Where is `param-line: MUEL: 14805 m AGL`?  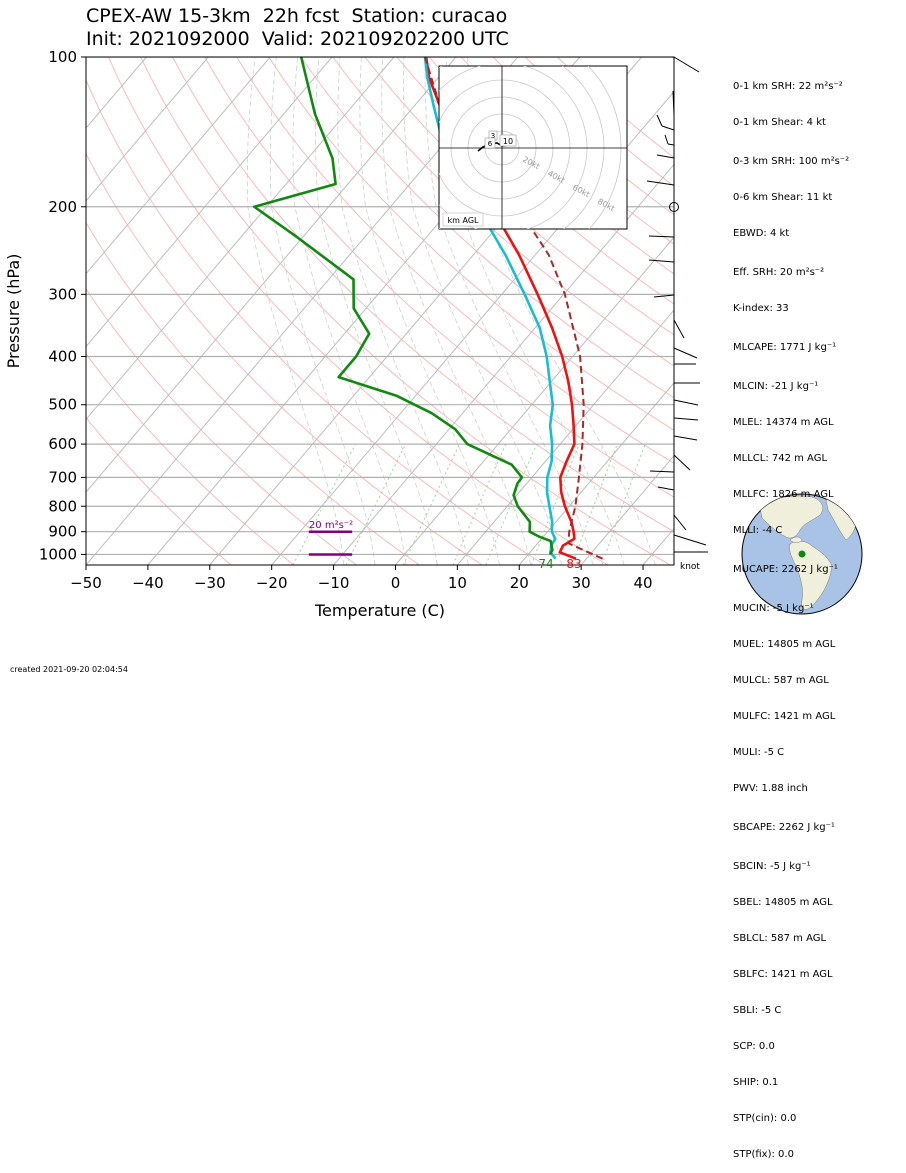 param-line: MUEL: 14805 m AGL is located at coordinates (784, 644).